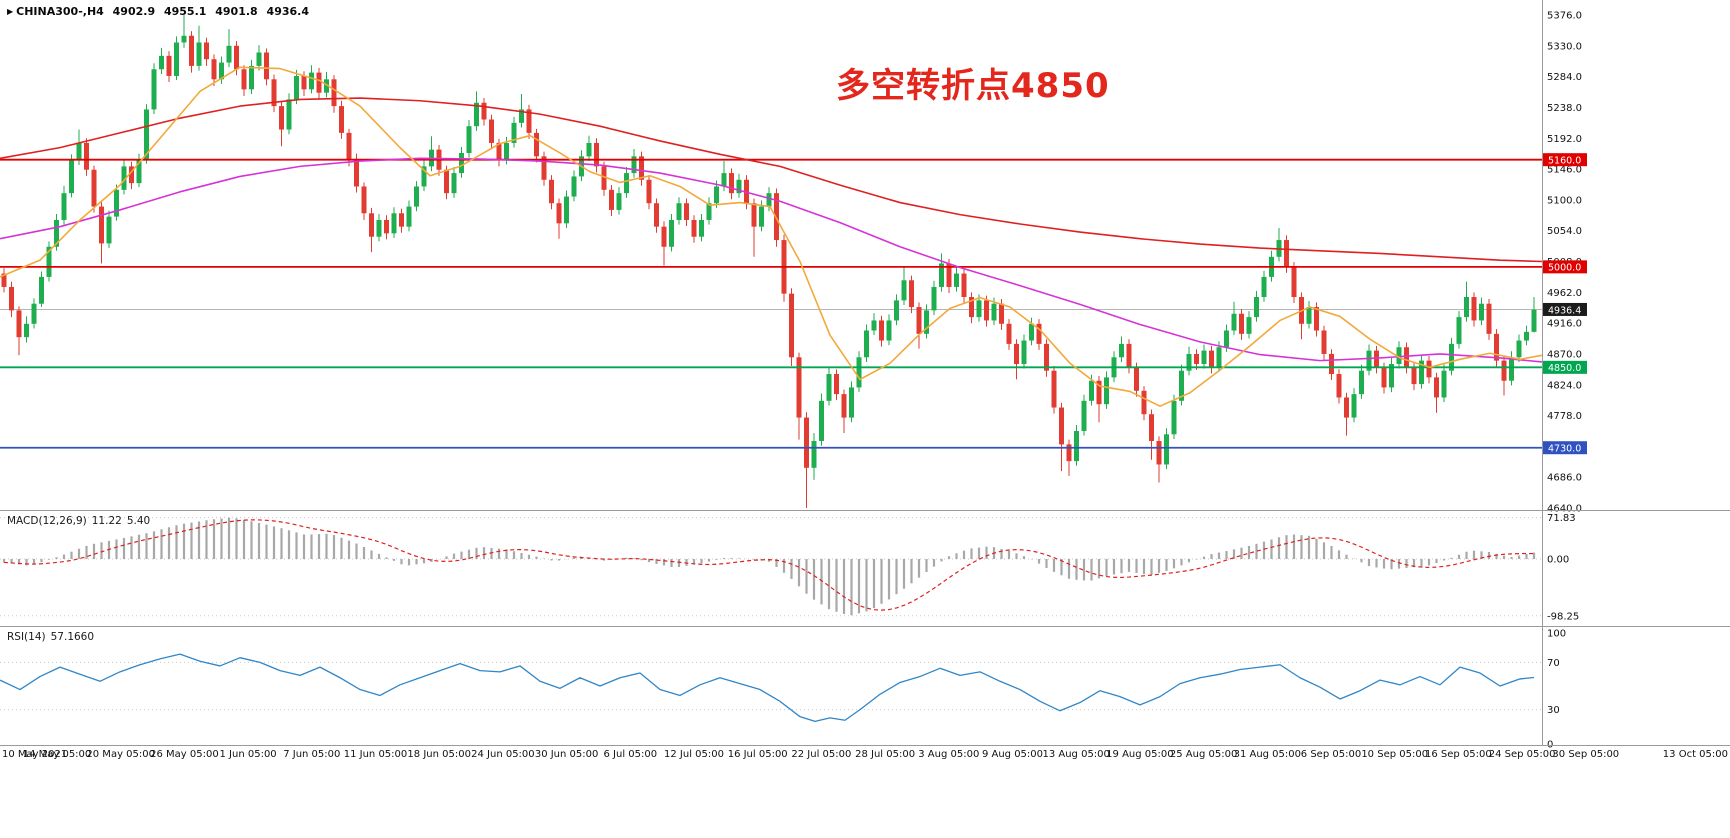  What do you see at coordinates (184, 754) in the screenshot?
I see `time-axis-label: 26 May 05:00` at bounding box center [184, 754].